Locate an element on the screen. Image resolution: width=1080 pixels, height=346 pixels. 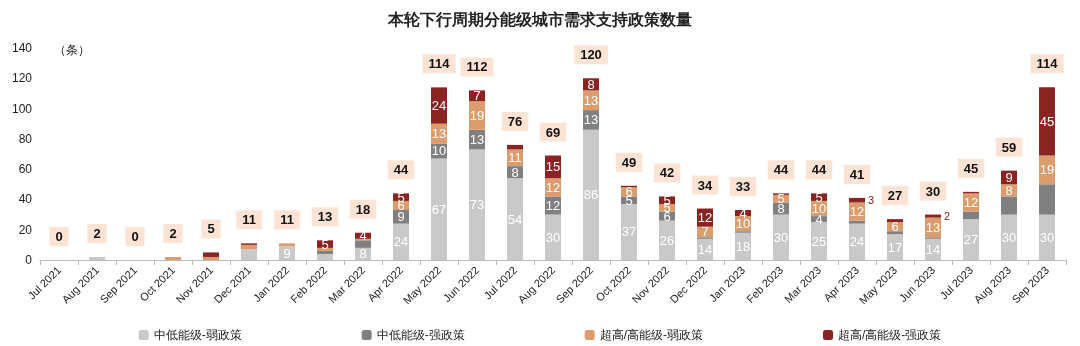
legend-label: 超高/高能级-强政策 is located at coordinates (890, 335).